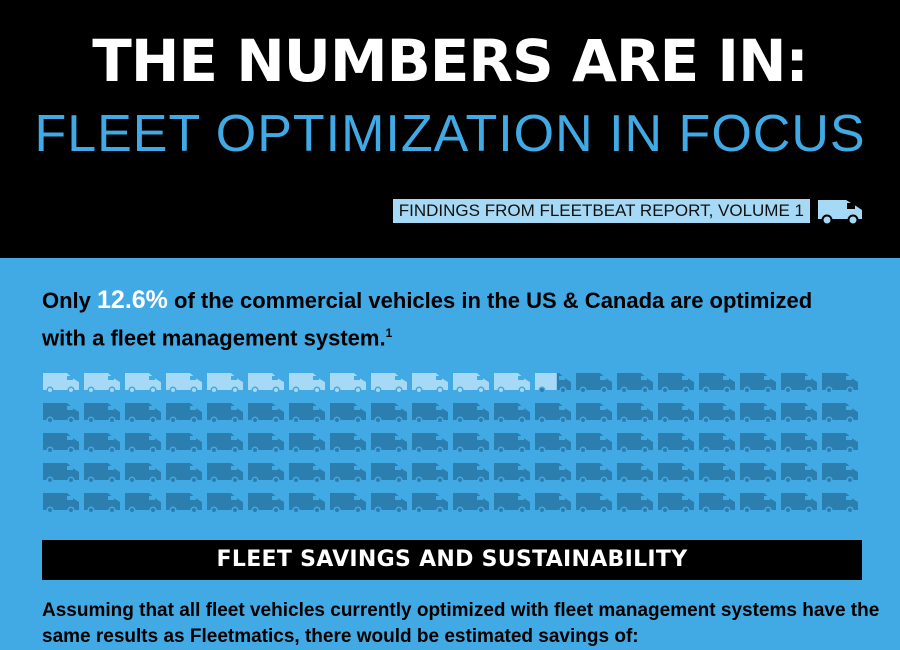 The image size is (900, 650). Describe the element at coordinates (452, 560) in the screenshot. I see `section-banner: FLEET SAVINGS AND SUSTAINABILITY` at that location.